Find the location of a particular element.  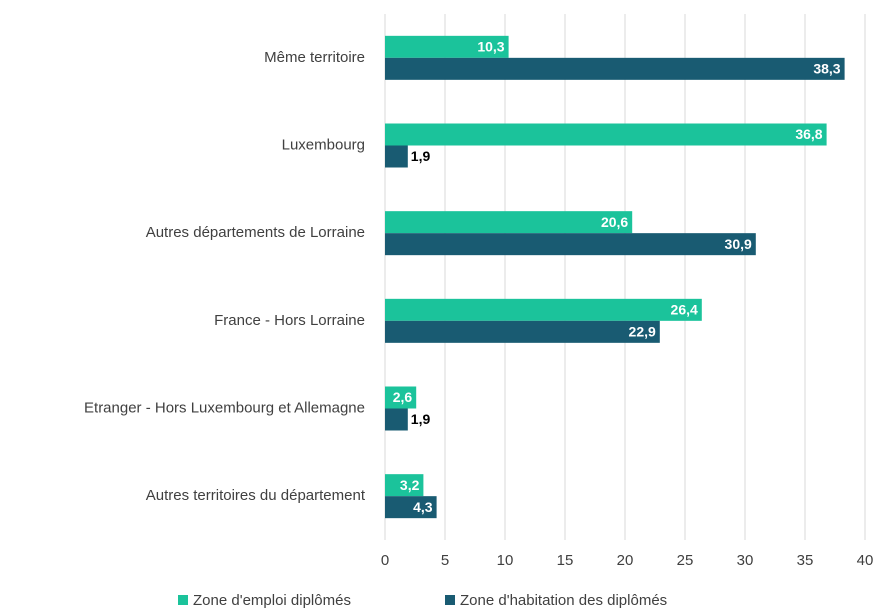

x-tick-label: 10 is located at coordinates (505, 560).